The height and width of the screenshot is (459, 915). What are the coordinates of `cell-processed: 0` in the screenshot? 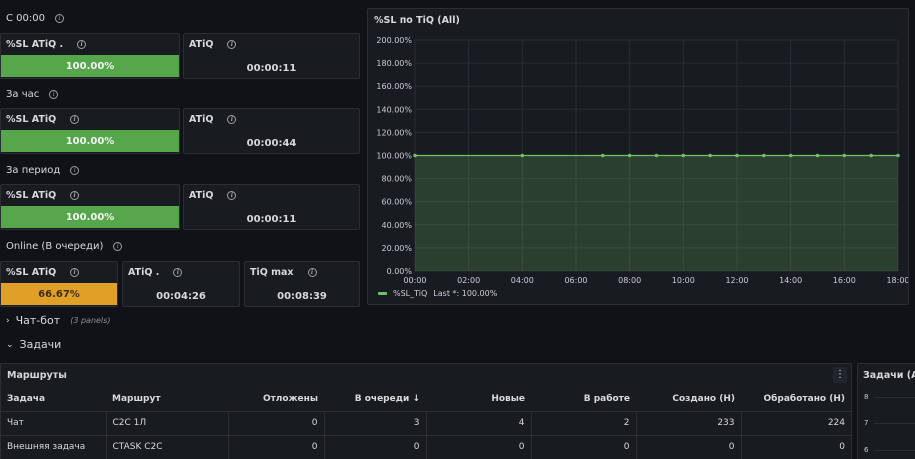 It's located at (796, 447).